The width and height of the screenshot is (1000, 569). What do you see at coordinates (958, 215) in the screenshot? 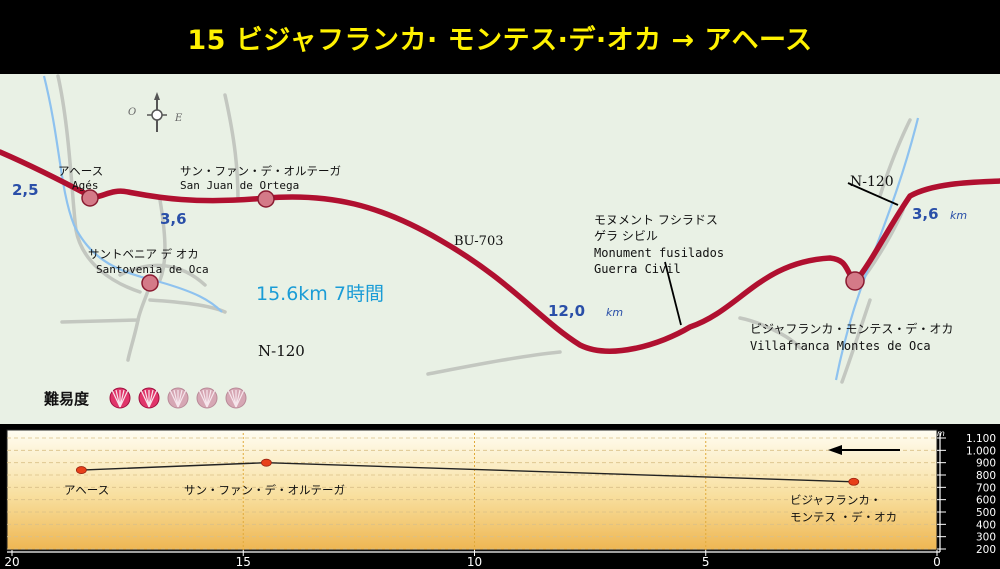
I see `segment-unit-4: km` at bounding box center [958, 215].